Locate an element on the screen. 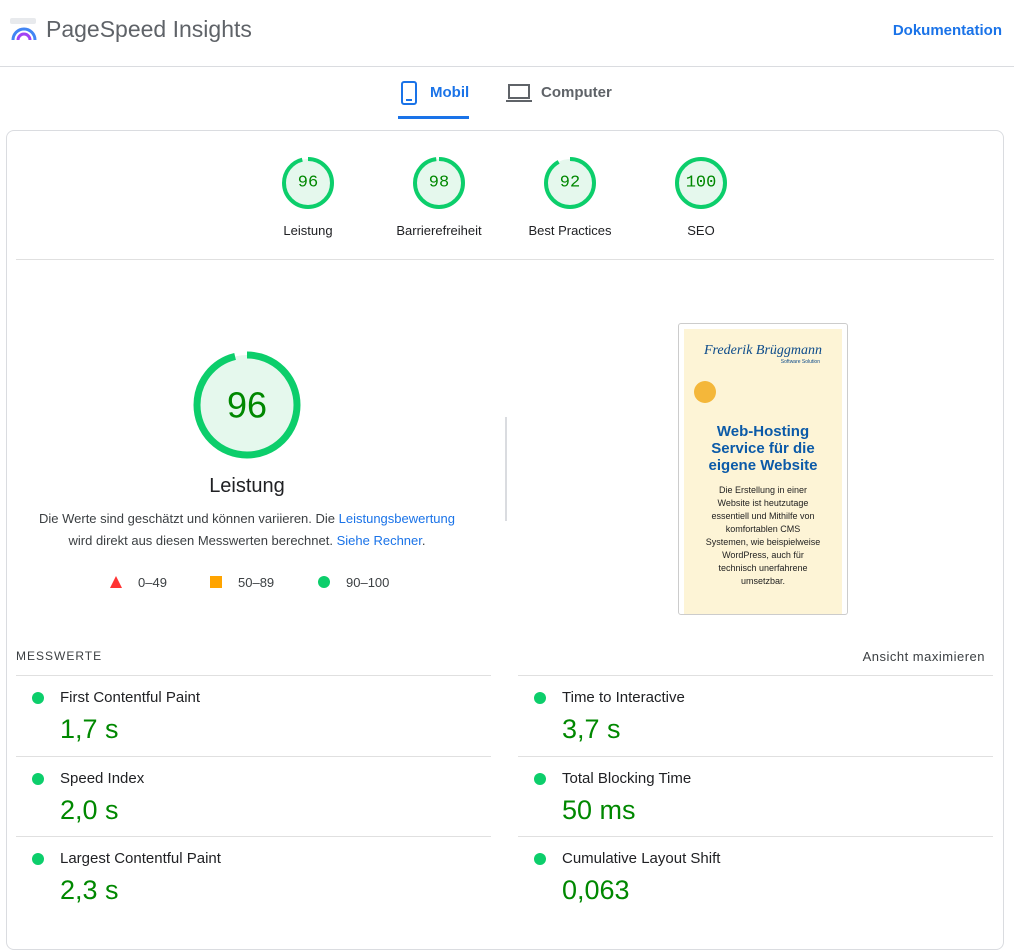 The image size is (1014, 950). metric-value: 2,0 s is located at coordinates (89, 809).